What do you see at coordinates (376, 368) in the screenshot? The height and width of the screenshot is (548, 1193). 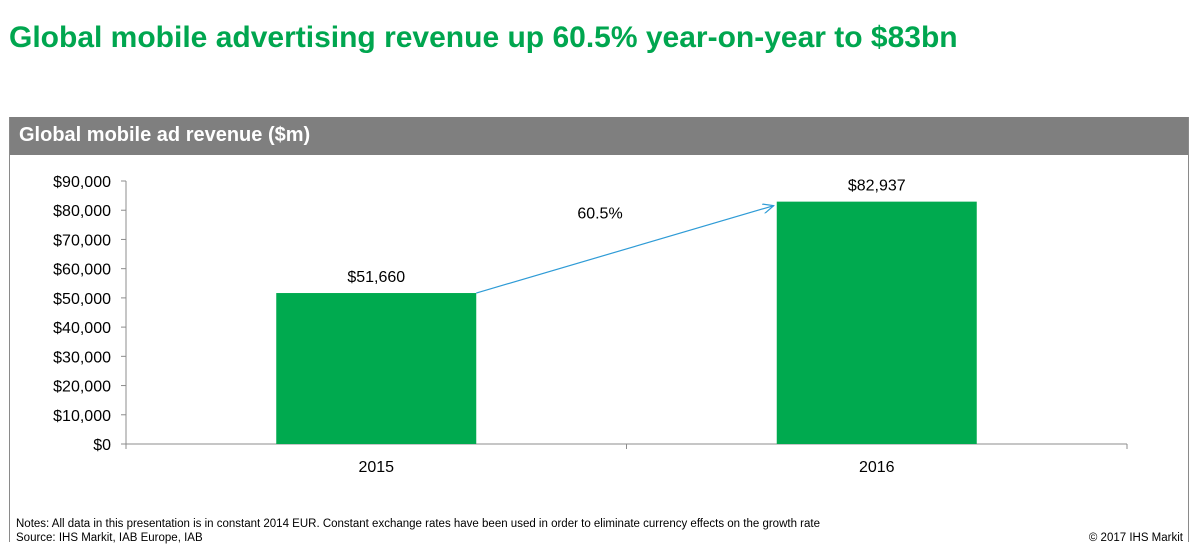 I see `bar-2015` at bounding box center [376, 368].